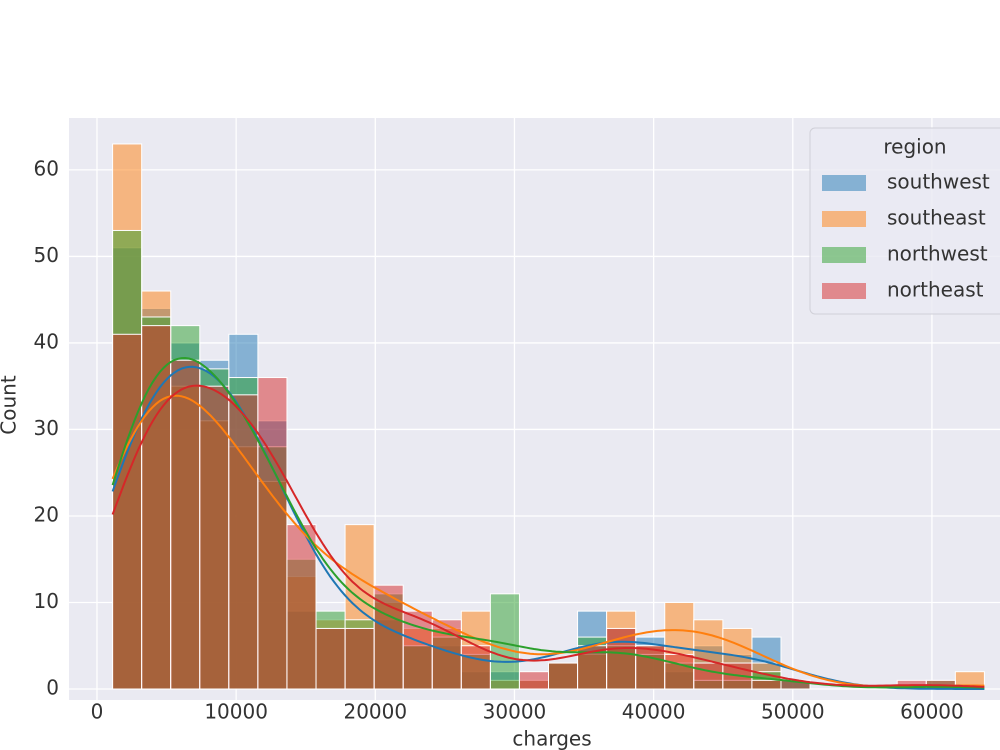 The image size is (1000, 750). What do you see at coordinates (938, 182) in the screenshot?
I see `legend-label: southwest` at bounding box center [938, 182].